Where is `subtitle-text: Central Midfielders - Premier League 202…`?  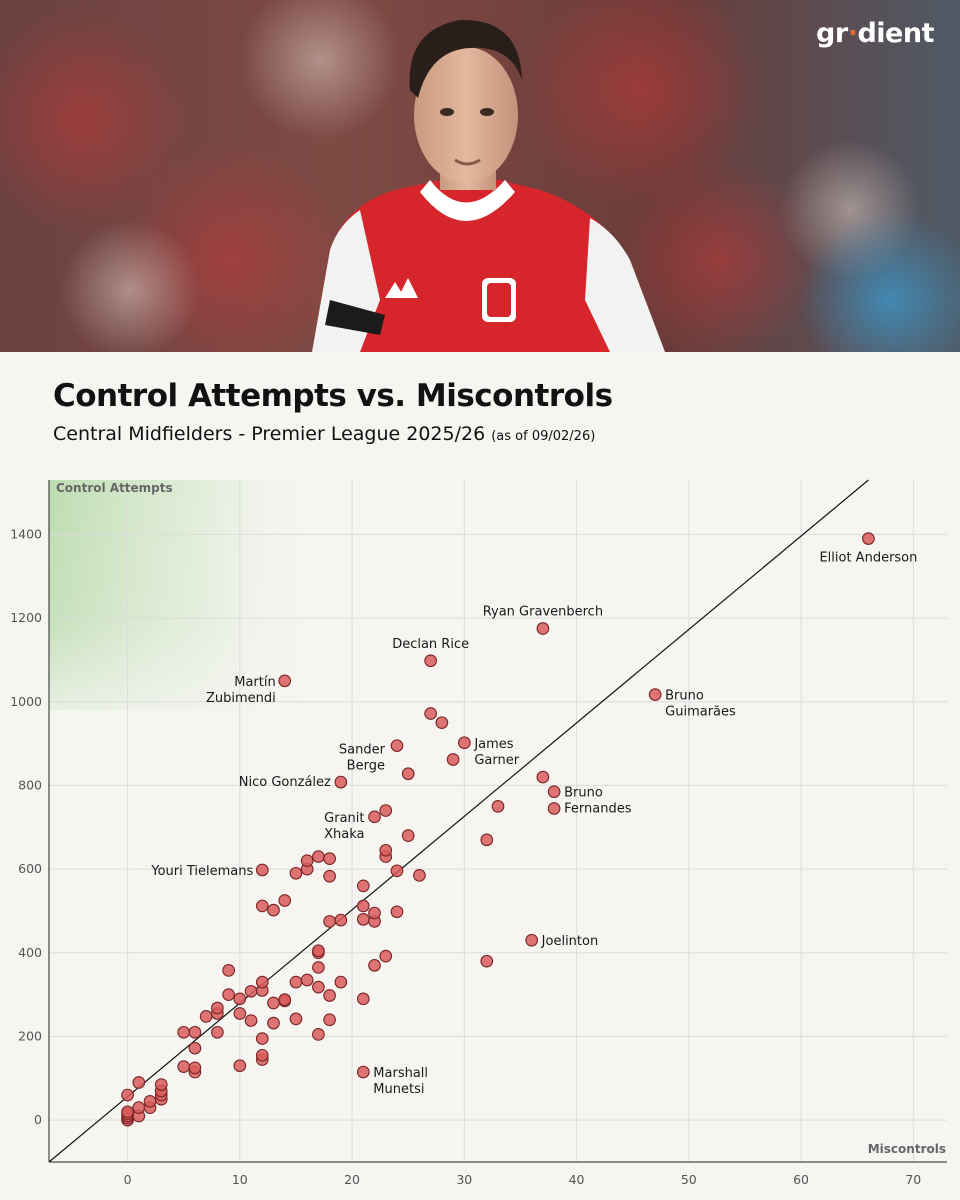 subtitle-text: Central Midfielders - Premier League 202… is located at coordinates (269, 434).